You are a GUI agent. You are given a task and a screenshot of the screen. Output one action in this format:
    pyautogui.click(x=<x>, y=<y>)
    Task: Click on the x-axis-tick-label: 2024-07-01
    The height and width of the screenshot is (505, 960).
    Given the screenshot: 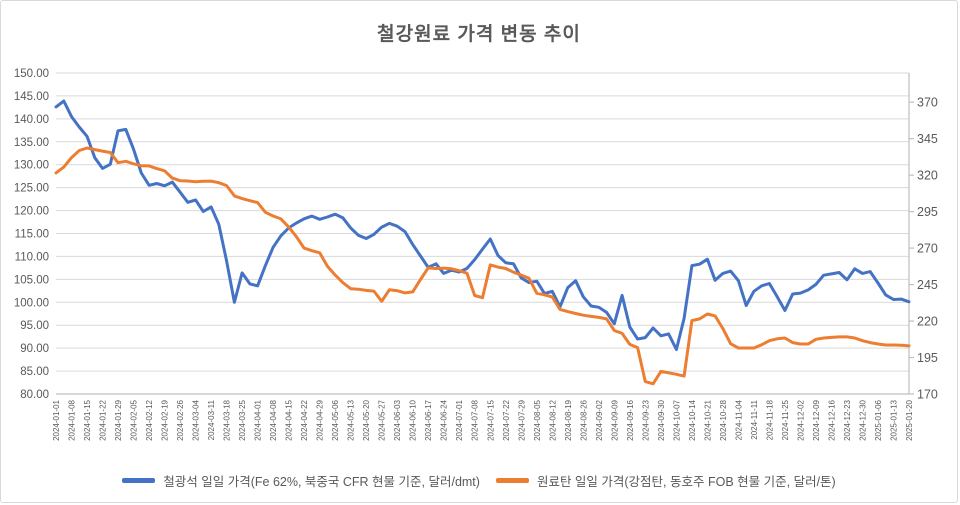 What is the action you would take?
    pyautogui.click(x=459, y=419)
    